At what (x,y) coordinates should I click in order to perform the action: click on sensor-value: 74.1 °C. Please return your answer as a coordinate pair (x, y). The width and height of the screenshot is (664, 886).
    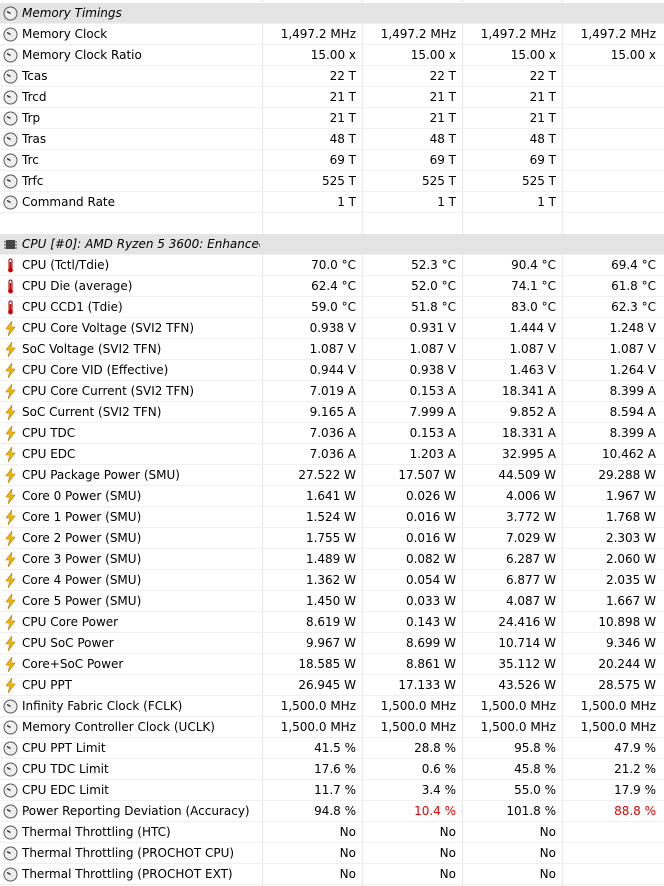
    Looking at the image, I should click on (533, 286).